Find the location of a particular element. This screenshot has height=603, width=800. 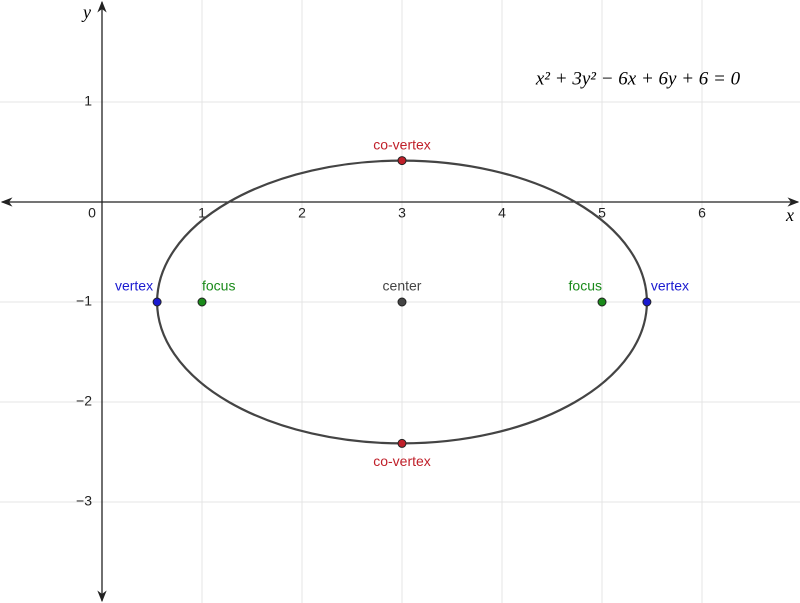

point-label: center is located at coordinates (402, 286).